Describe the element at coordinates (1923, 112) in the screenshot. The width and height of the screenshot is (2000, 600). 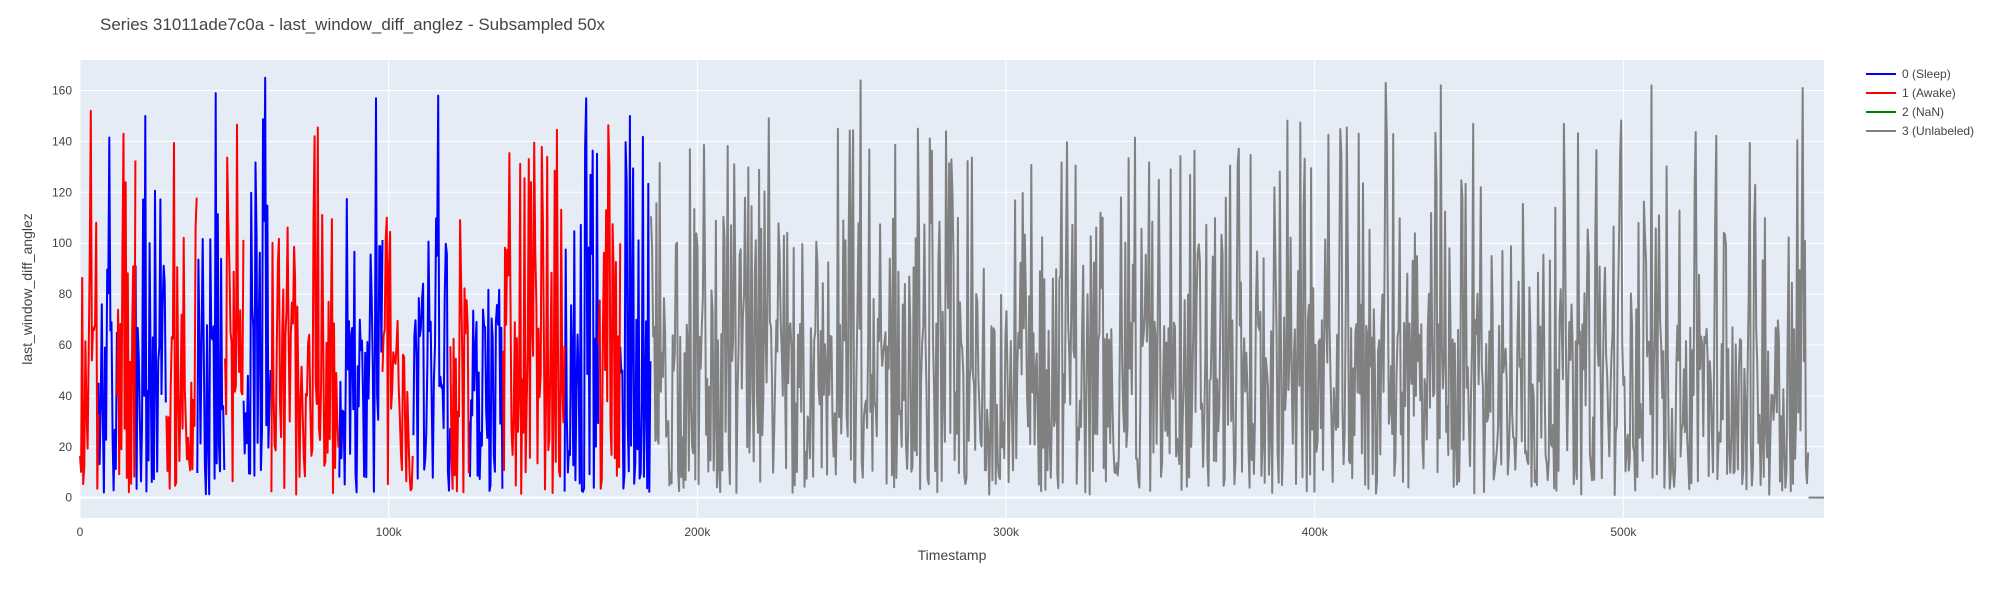
I see `legend-item-label: 2 (NaN)` at that location.